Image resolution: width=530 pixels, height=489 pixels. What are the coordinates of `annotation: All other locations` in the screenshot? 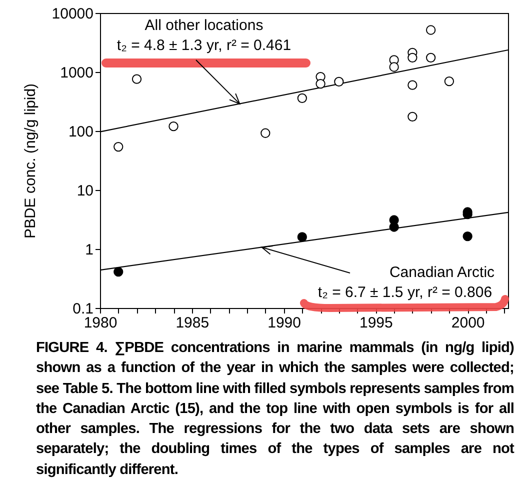 It's located at (204, 25).